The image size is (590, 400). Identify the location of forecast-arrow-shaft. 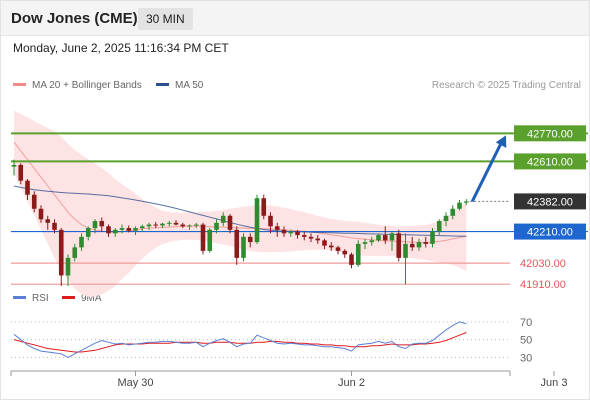
(487, 171).